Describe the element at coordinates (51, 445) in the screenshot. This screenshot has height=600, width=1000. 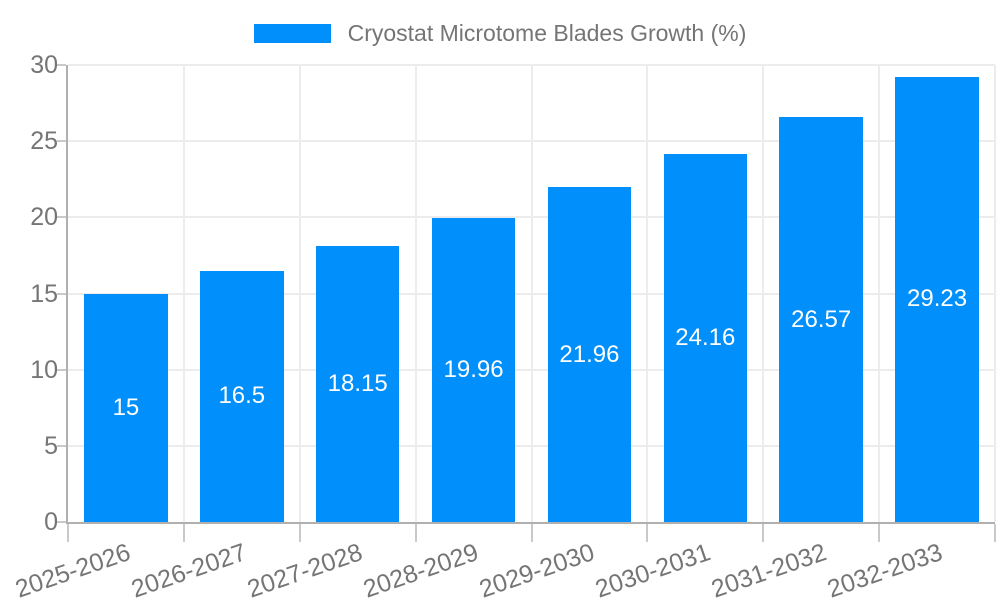
I see `y-tick-label: 5` at that location.